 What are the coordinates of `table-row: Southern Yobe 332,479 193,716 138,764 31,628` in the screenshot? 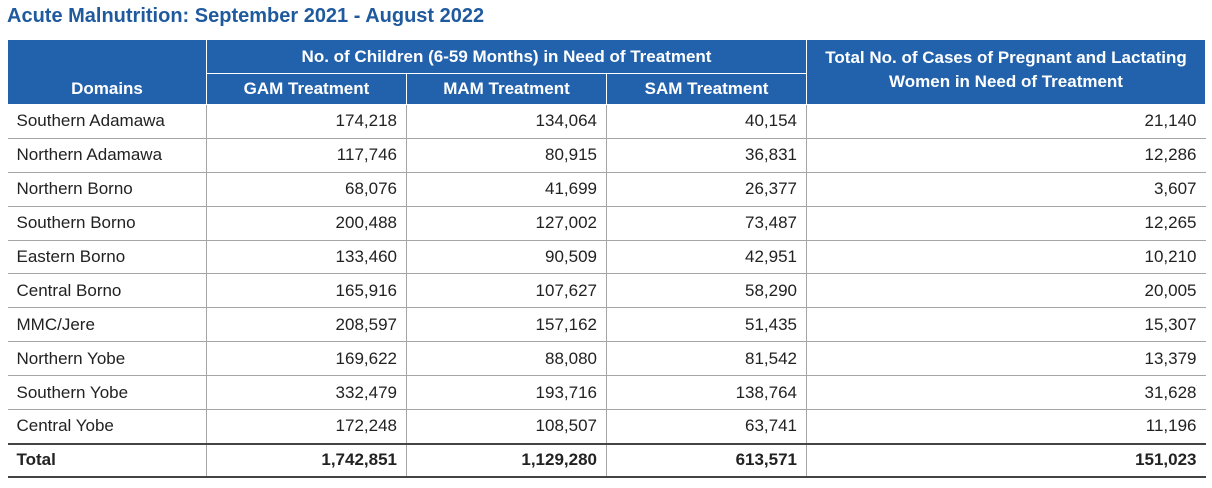 It's located at (606, 393).